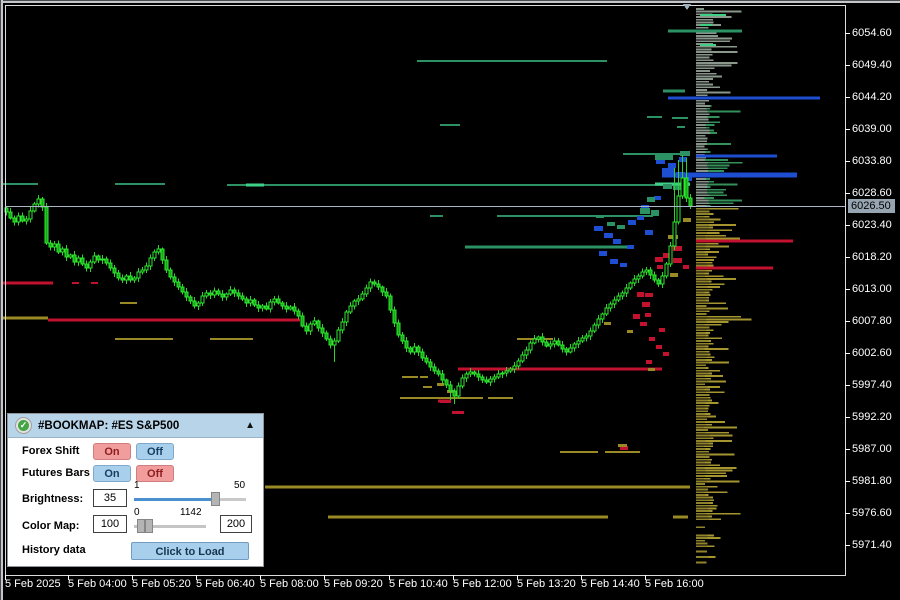  Describe the element at coordinates (137, 512) in the screenshot. I see `color-map-min-label: 0` at that location.